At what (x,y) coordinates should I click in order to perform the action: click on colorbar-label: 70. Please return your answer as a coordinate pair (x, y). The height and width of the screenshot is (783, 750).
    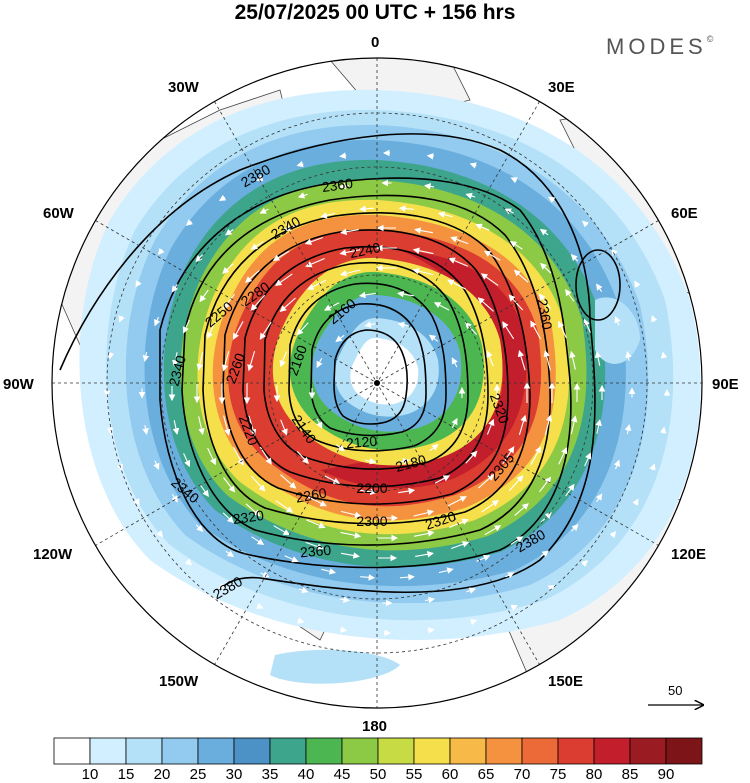
    Looking at the image, I should click on (522, 774).